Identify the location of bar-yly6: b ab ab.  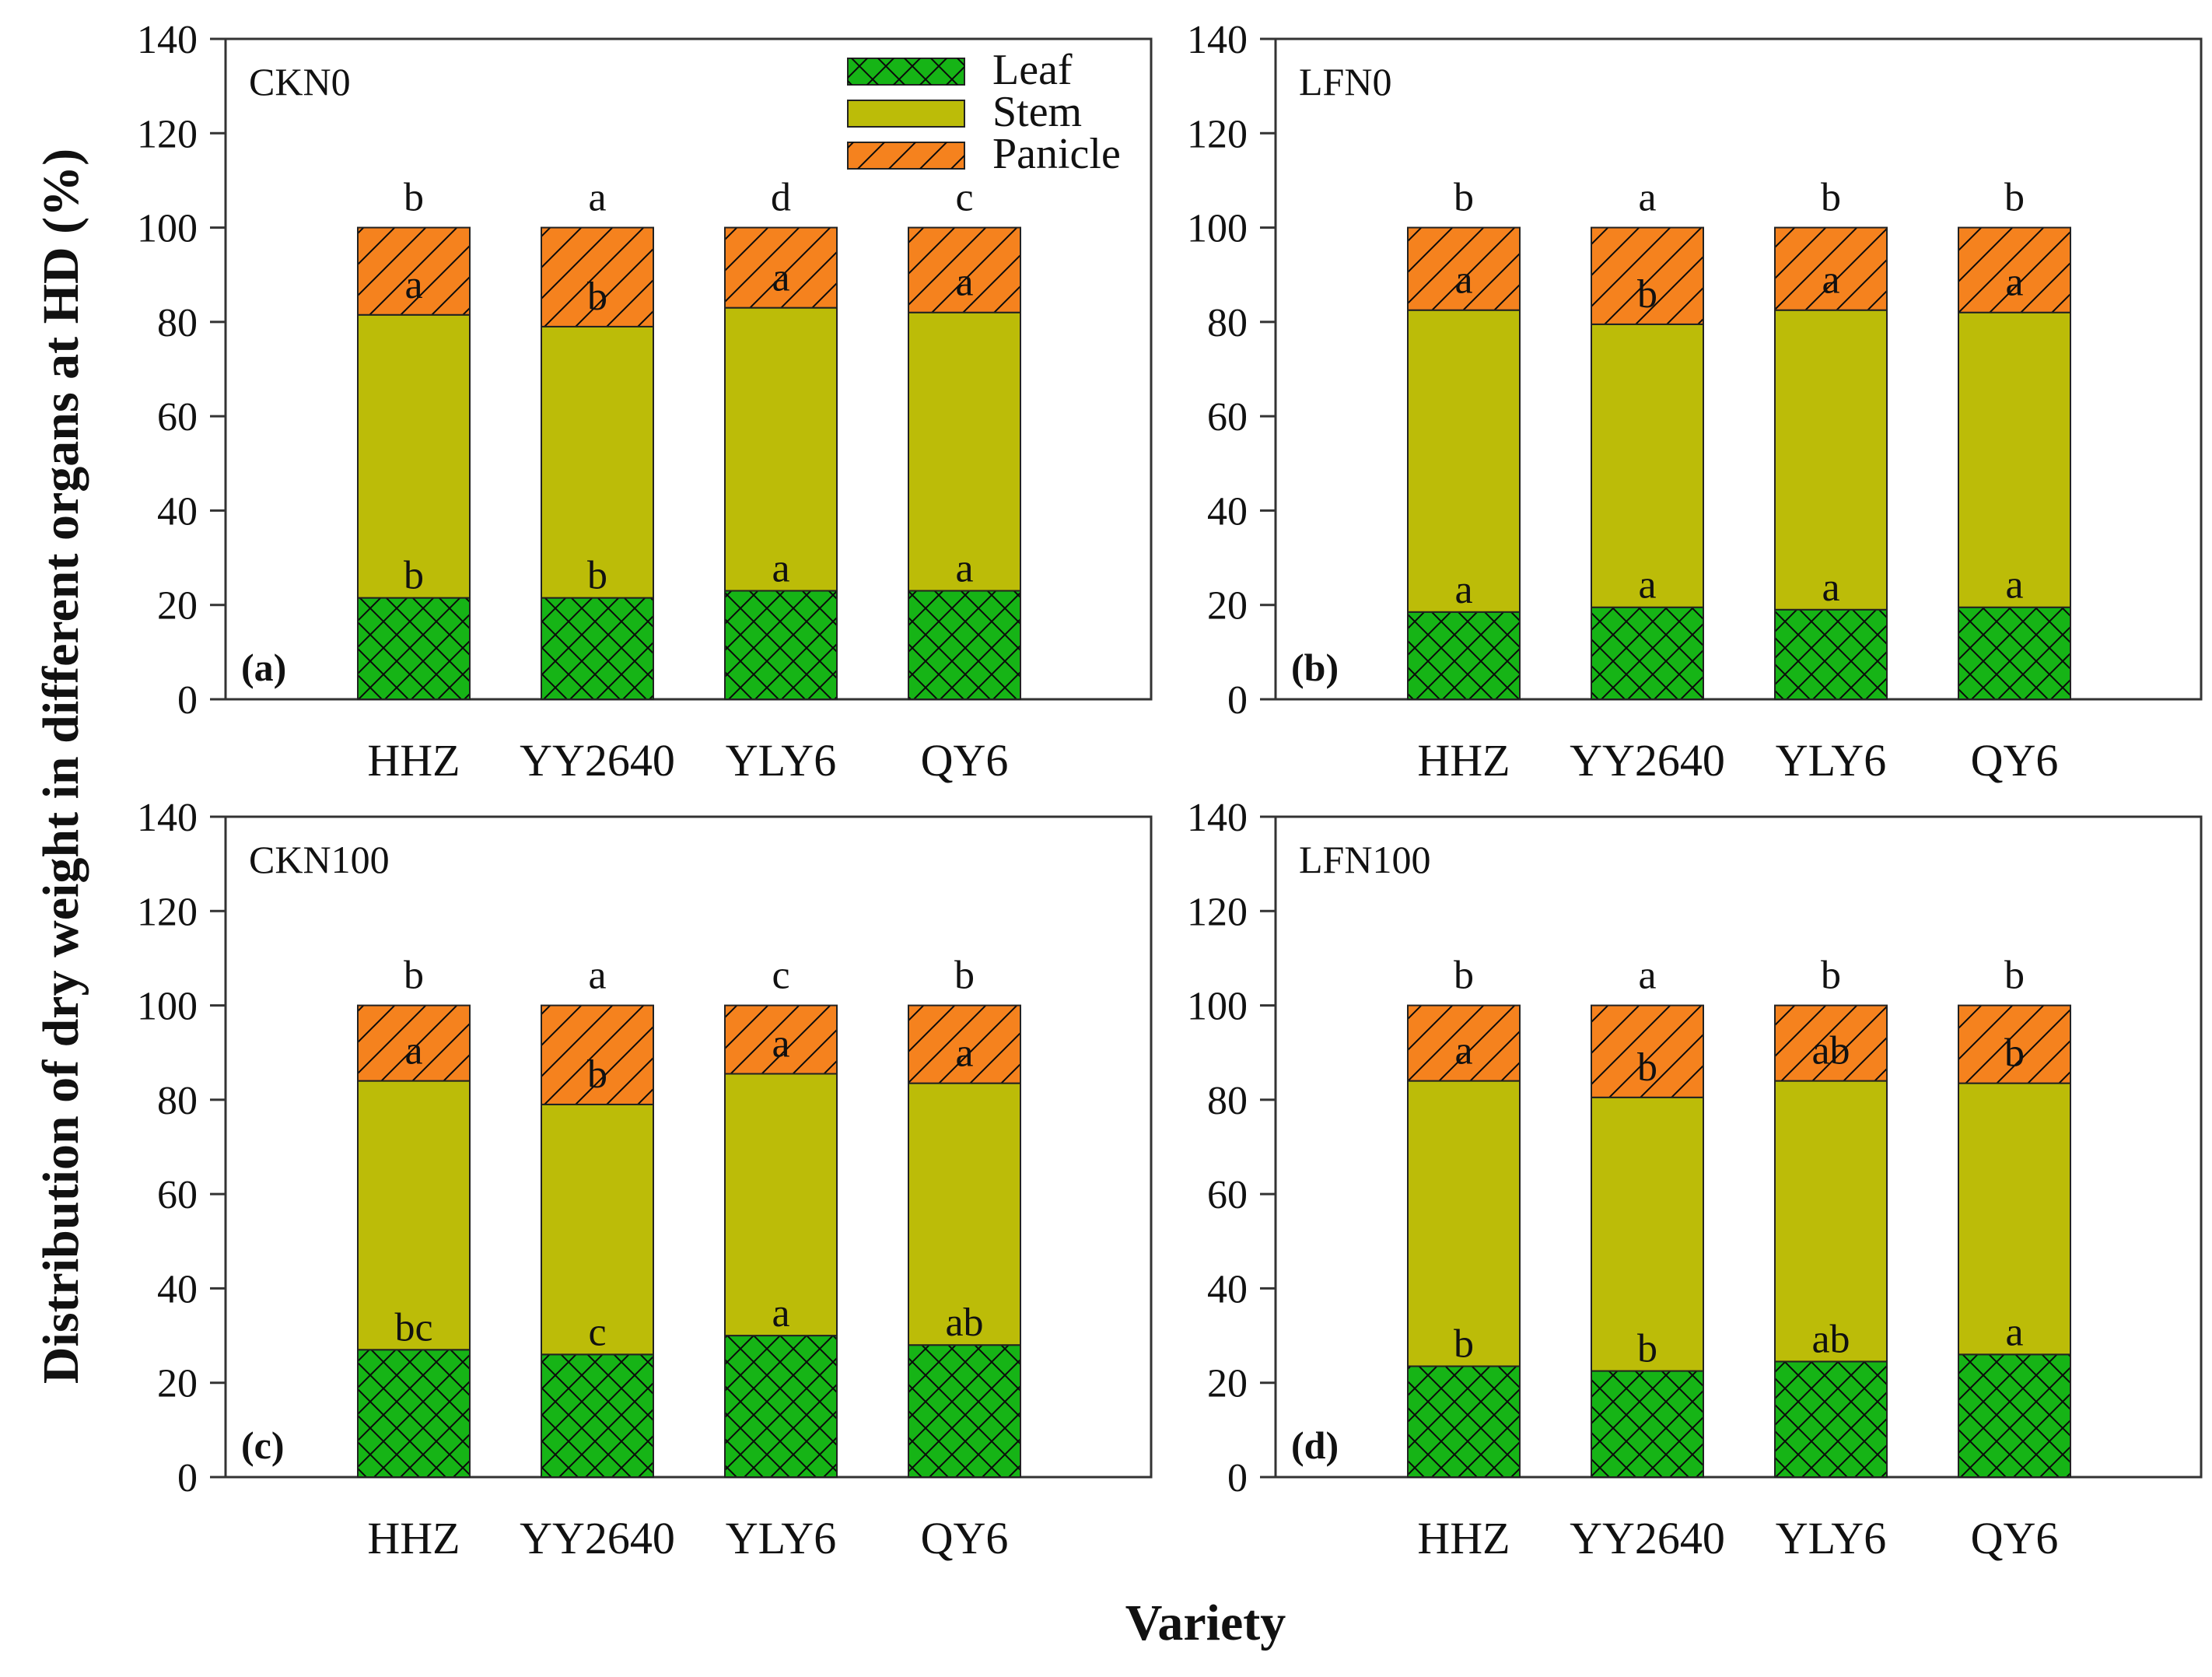
(1831, 1216).